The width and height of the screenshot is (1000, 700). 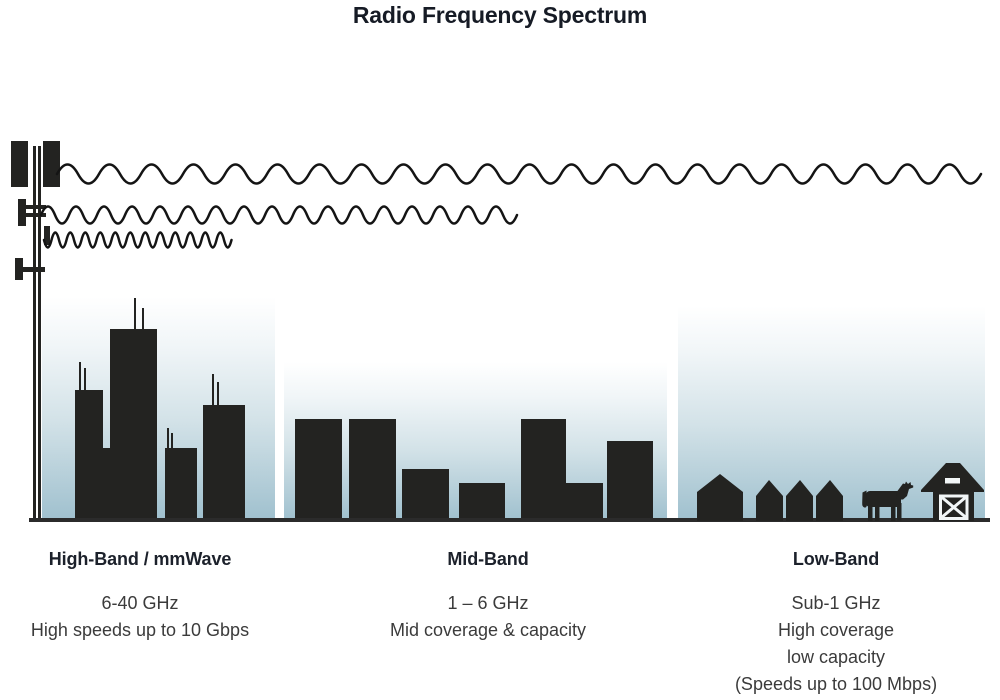 I want to click on barn-icon, so click(x=952, y=492).